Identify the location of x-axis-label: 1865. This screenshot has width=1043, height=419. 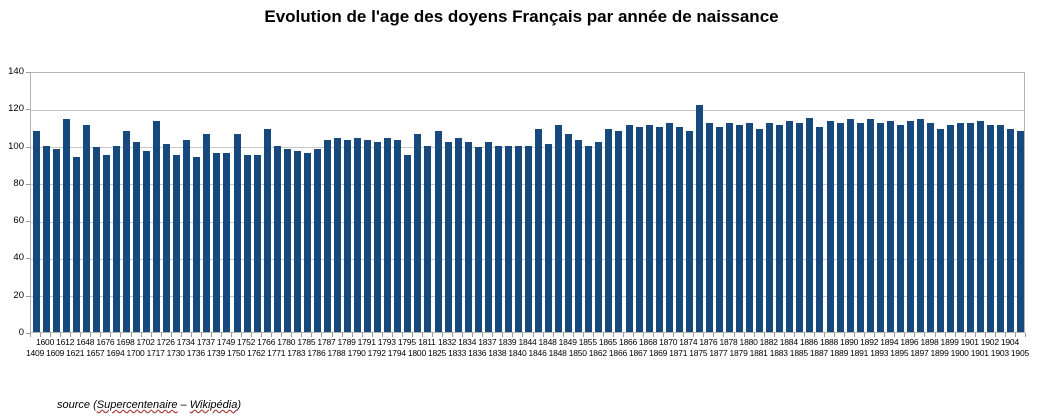
(607, 342).